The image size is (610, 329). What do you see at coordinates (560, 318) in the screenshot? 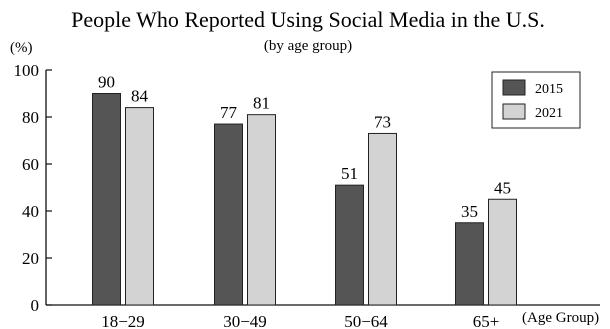
I see `x-axis-label: (Age Group)` at bounding box center [560, 318].